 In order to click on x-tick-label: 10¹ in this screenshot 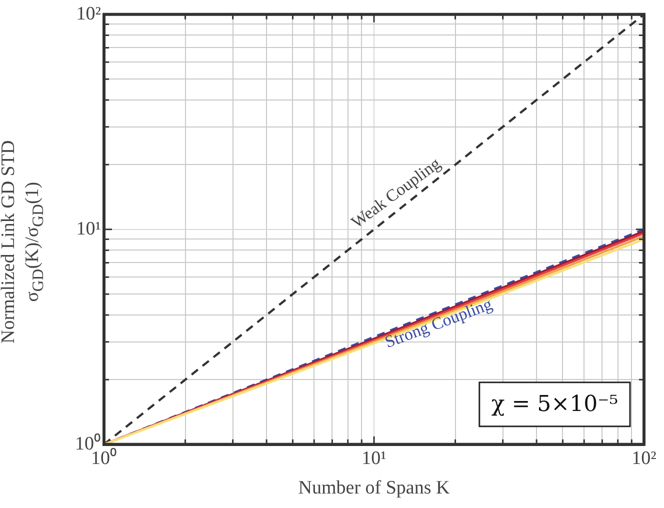, I will do `click(374, 458)`.